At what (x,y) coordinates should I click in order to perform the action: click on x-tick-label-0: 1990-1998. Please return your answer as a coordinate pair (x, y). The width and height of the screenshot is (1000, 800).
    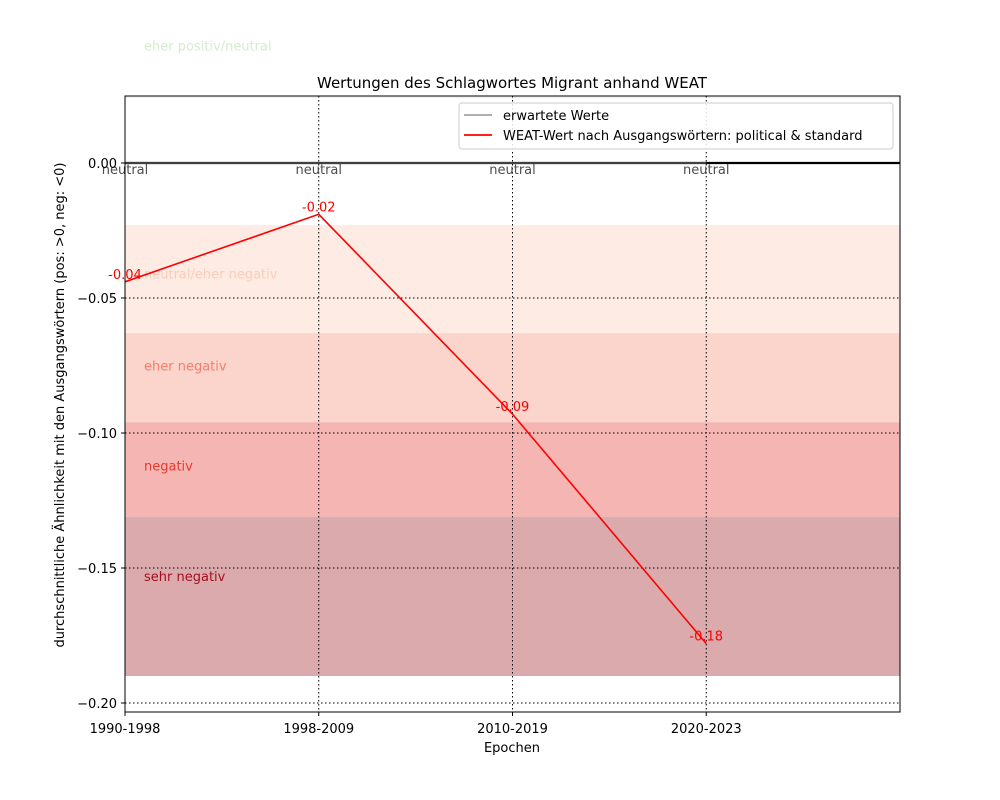
    Looking at the image, I should click on (125, 729).